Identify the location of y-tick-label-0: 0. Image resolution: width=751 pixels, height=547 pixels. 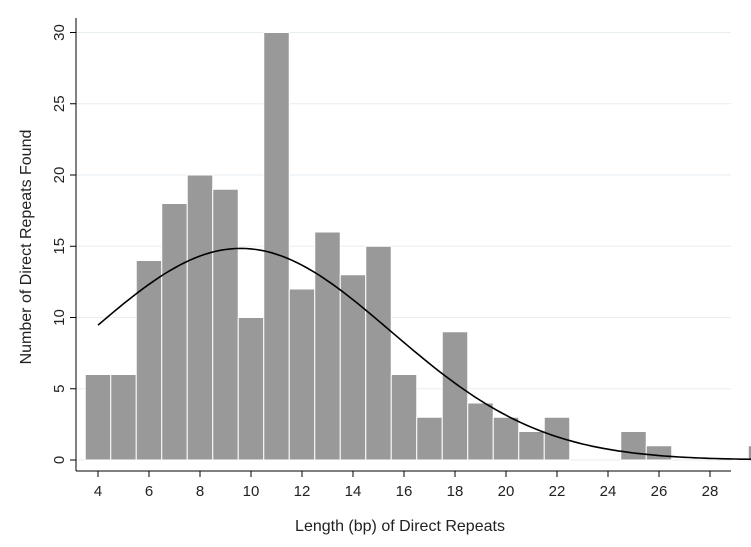
(59, 460).